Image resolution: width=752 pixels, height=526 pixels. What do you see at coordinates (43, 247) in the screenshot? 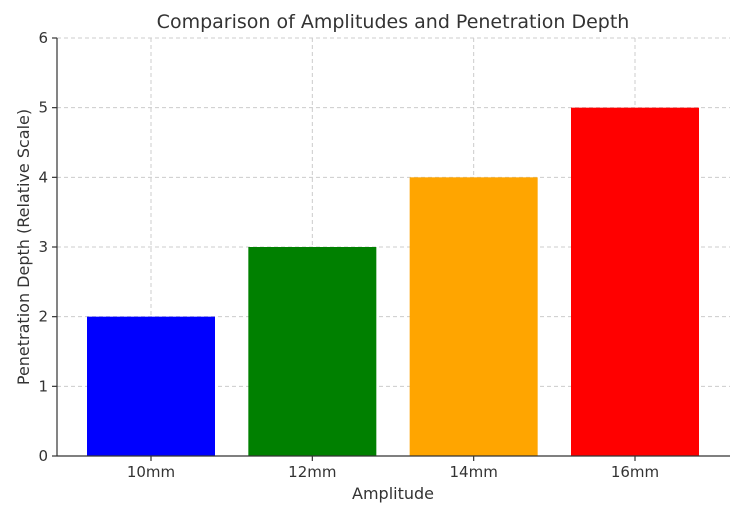
I see `y-tick-label: 3` at bounding box center [43, 247].